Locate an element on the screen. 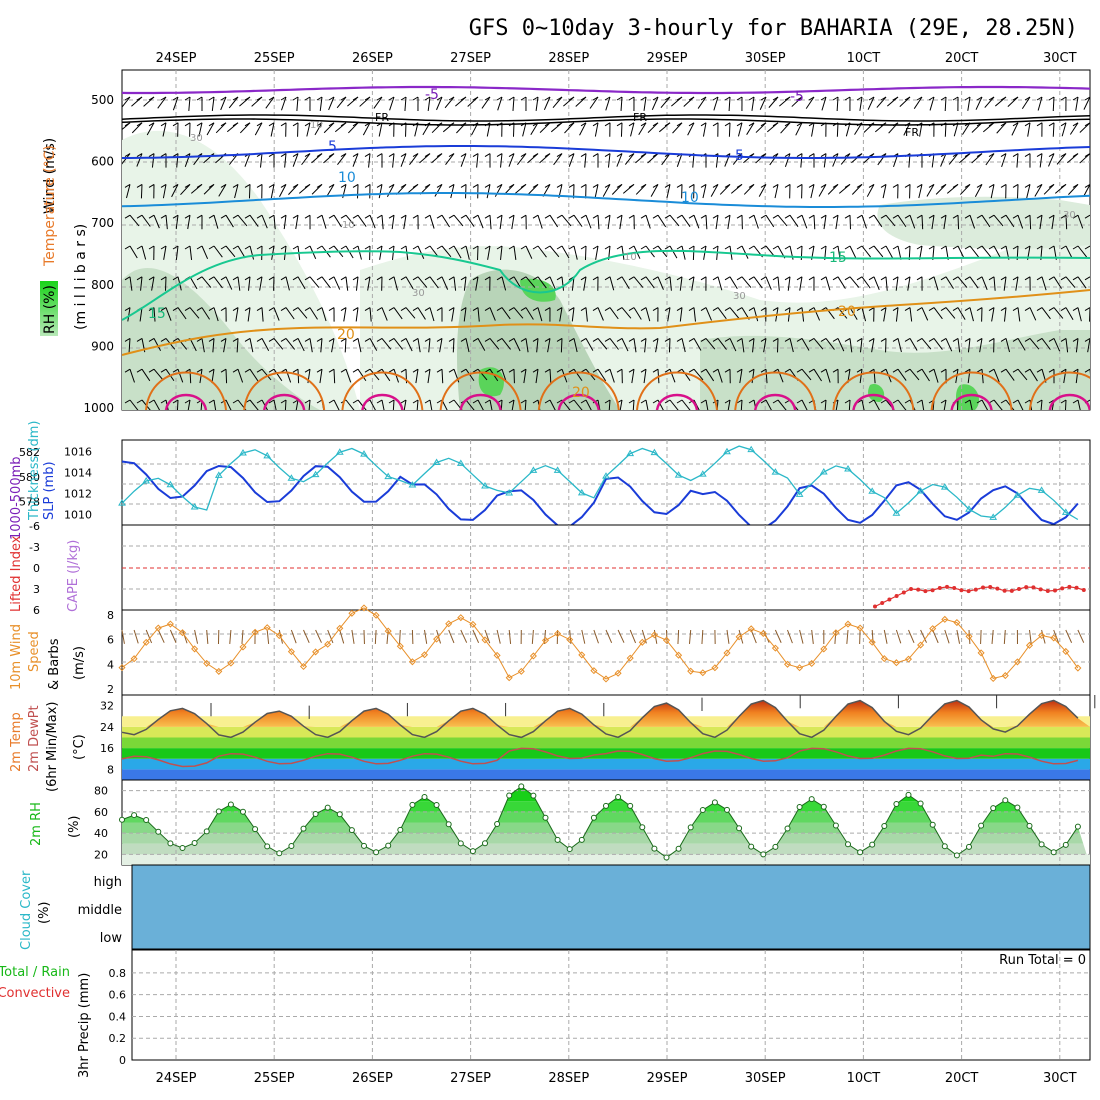  top-date-label: 20CT is located at coordinates (962, 58).